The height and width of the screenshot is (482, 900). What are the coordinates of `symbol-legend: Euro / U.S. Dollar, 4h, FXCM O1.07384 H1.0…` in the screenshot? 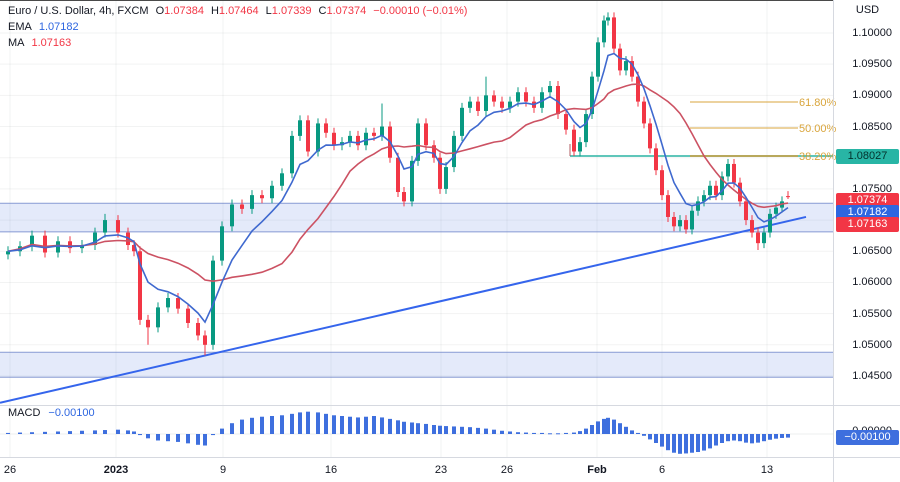 It's located at (237, 27).